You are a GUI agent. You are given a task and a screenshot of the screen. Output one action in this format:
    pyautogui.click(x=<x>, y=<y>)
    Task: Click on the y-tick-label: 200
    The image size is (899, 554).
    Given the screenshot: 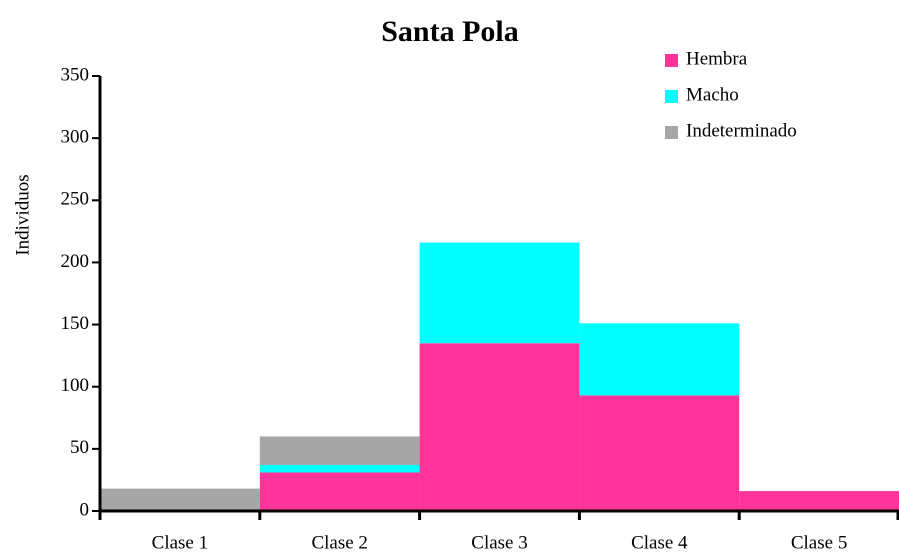 What is the action you would take?
    pyautogui.click(x=75, y=261)
    